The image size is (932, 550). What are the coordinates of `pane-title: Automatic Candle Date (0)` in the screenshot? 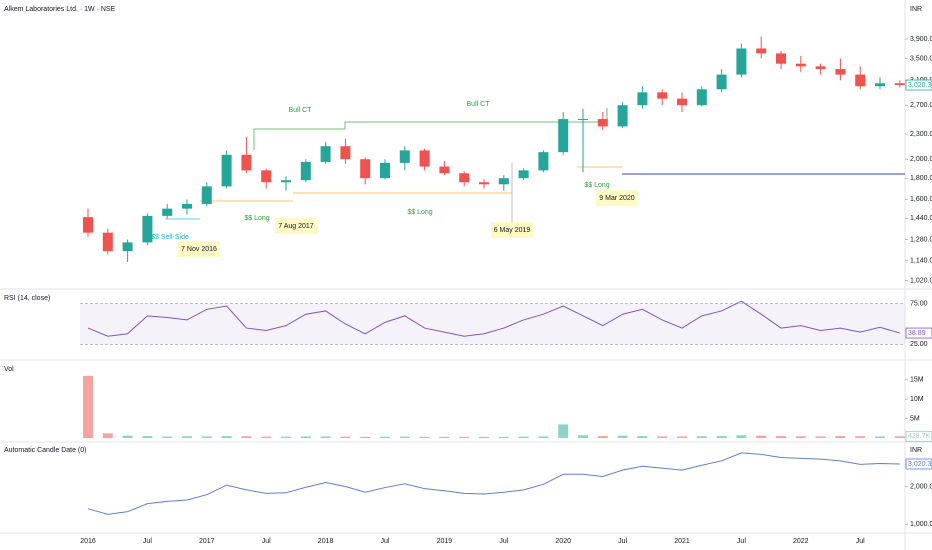 It's located at (45, 450).